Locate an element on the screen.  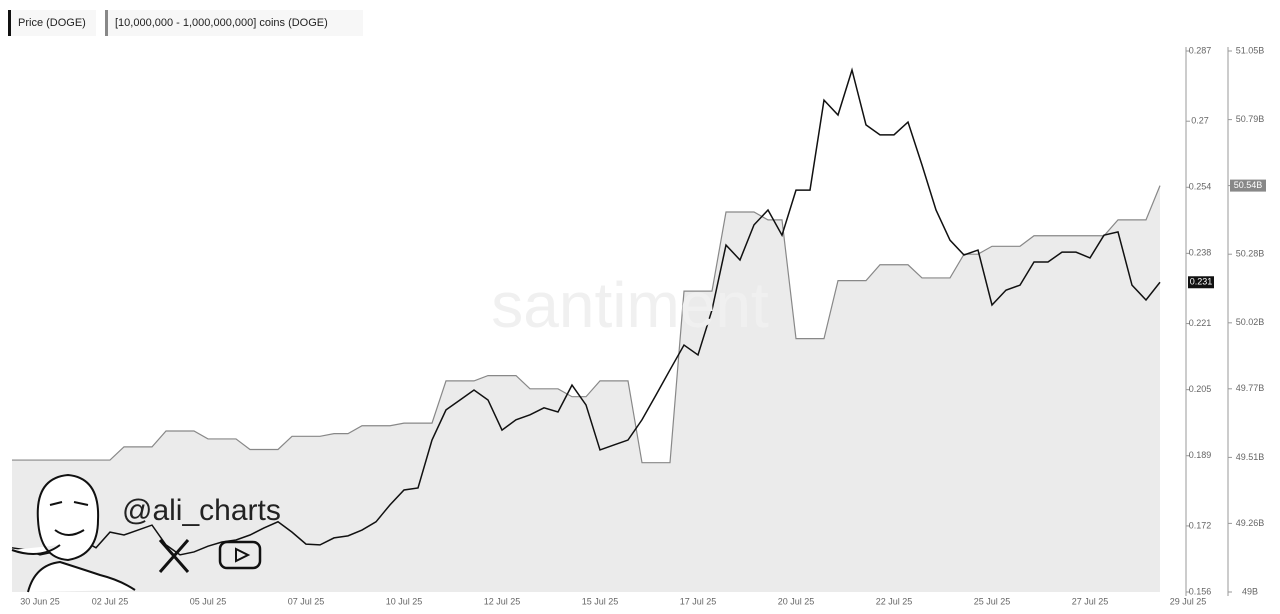
x-tick-label: 02 Jul 25 is located at coordinates (110, 601).